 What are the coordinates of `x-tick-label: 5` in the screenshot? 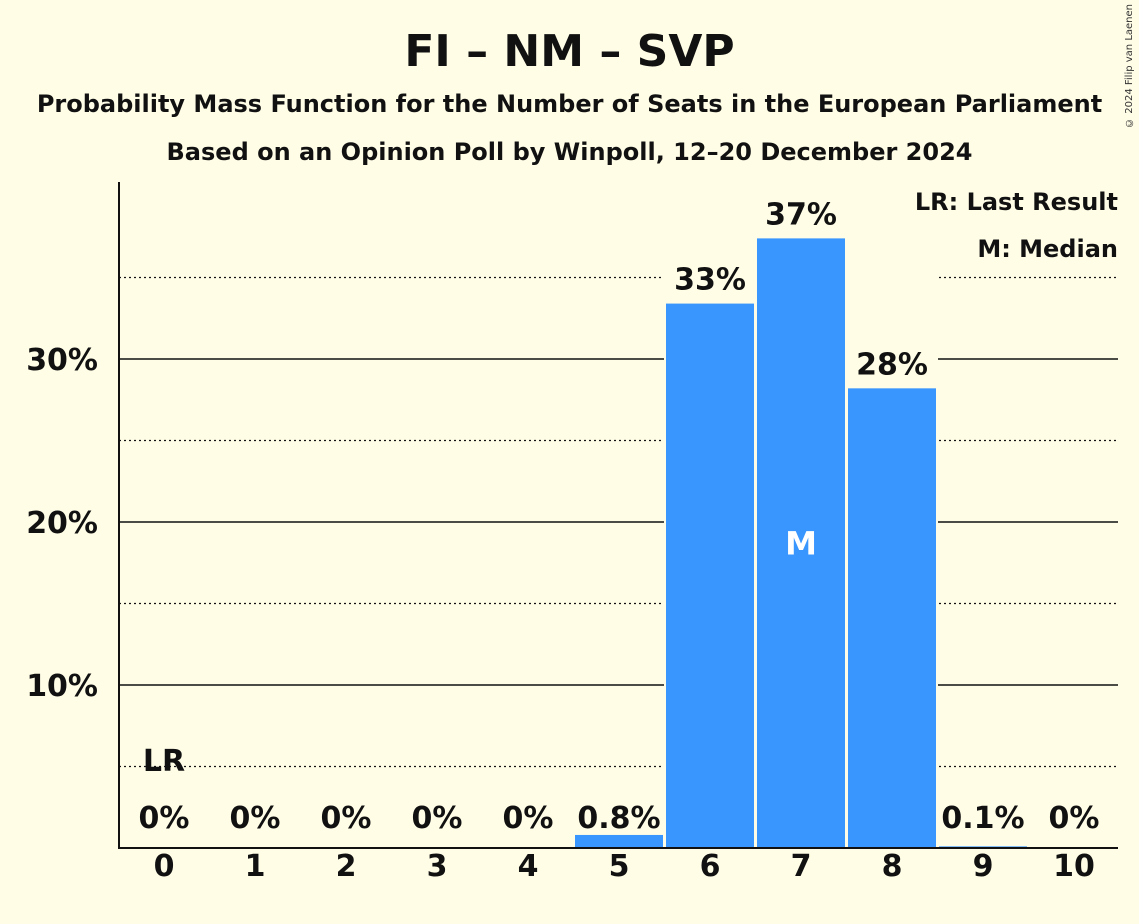 It's located at (619, 866).